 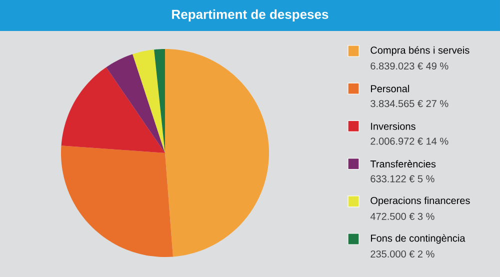 What do you see at coordinates (250, 15) in the screenshot?
I see `chart-title: Repartiment de despeses` at bounding box center [250, 15].